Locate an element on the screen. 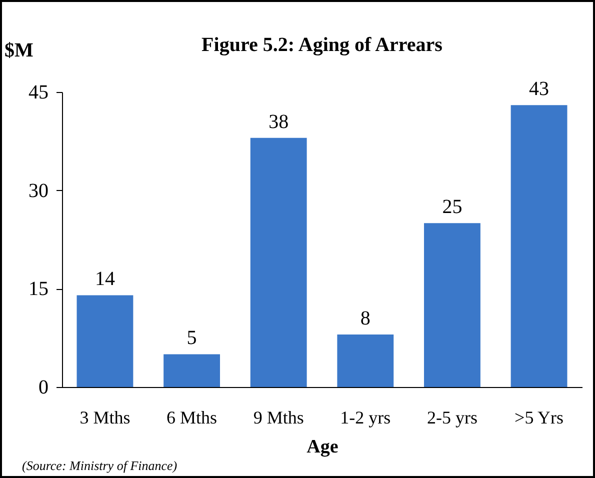  x-tick-label: 2-5 yrs is located at coordinates (452, 418).